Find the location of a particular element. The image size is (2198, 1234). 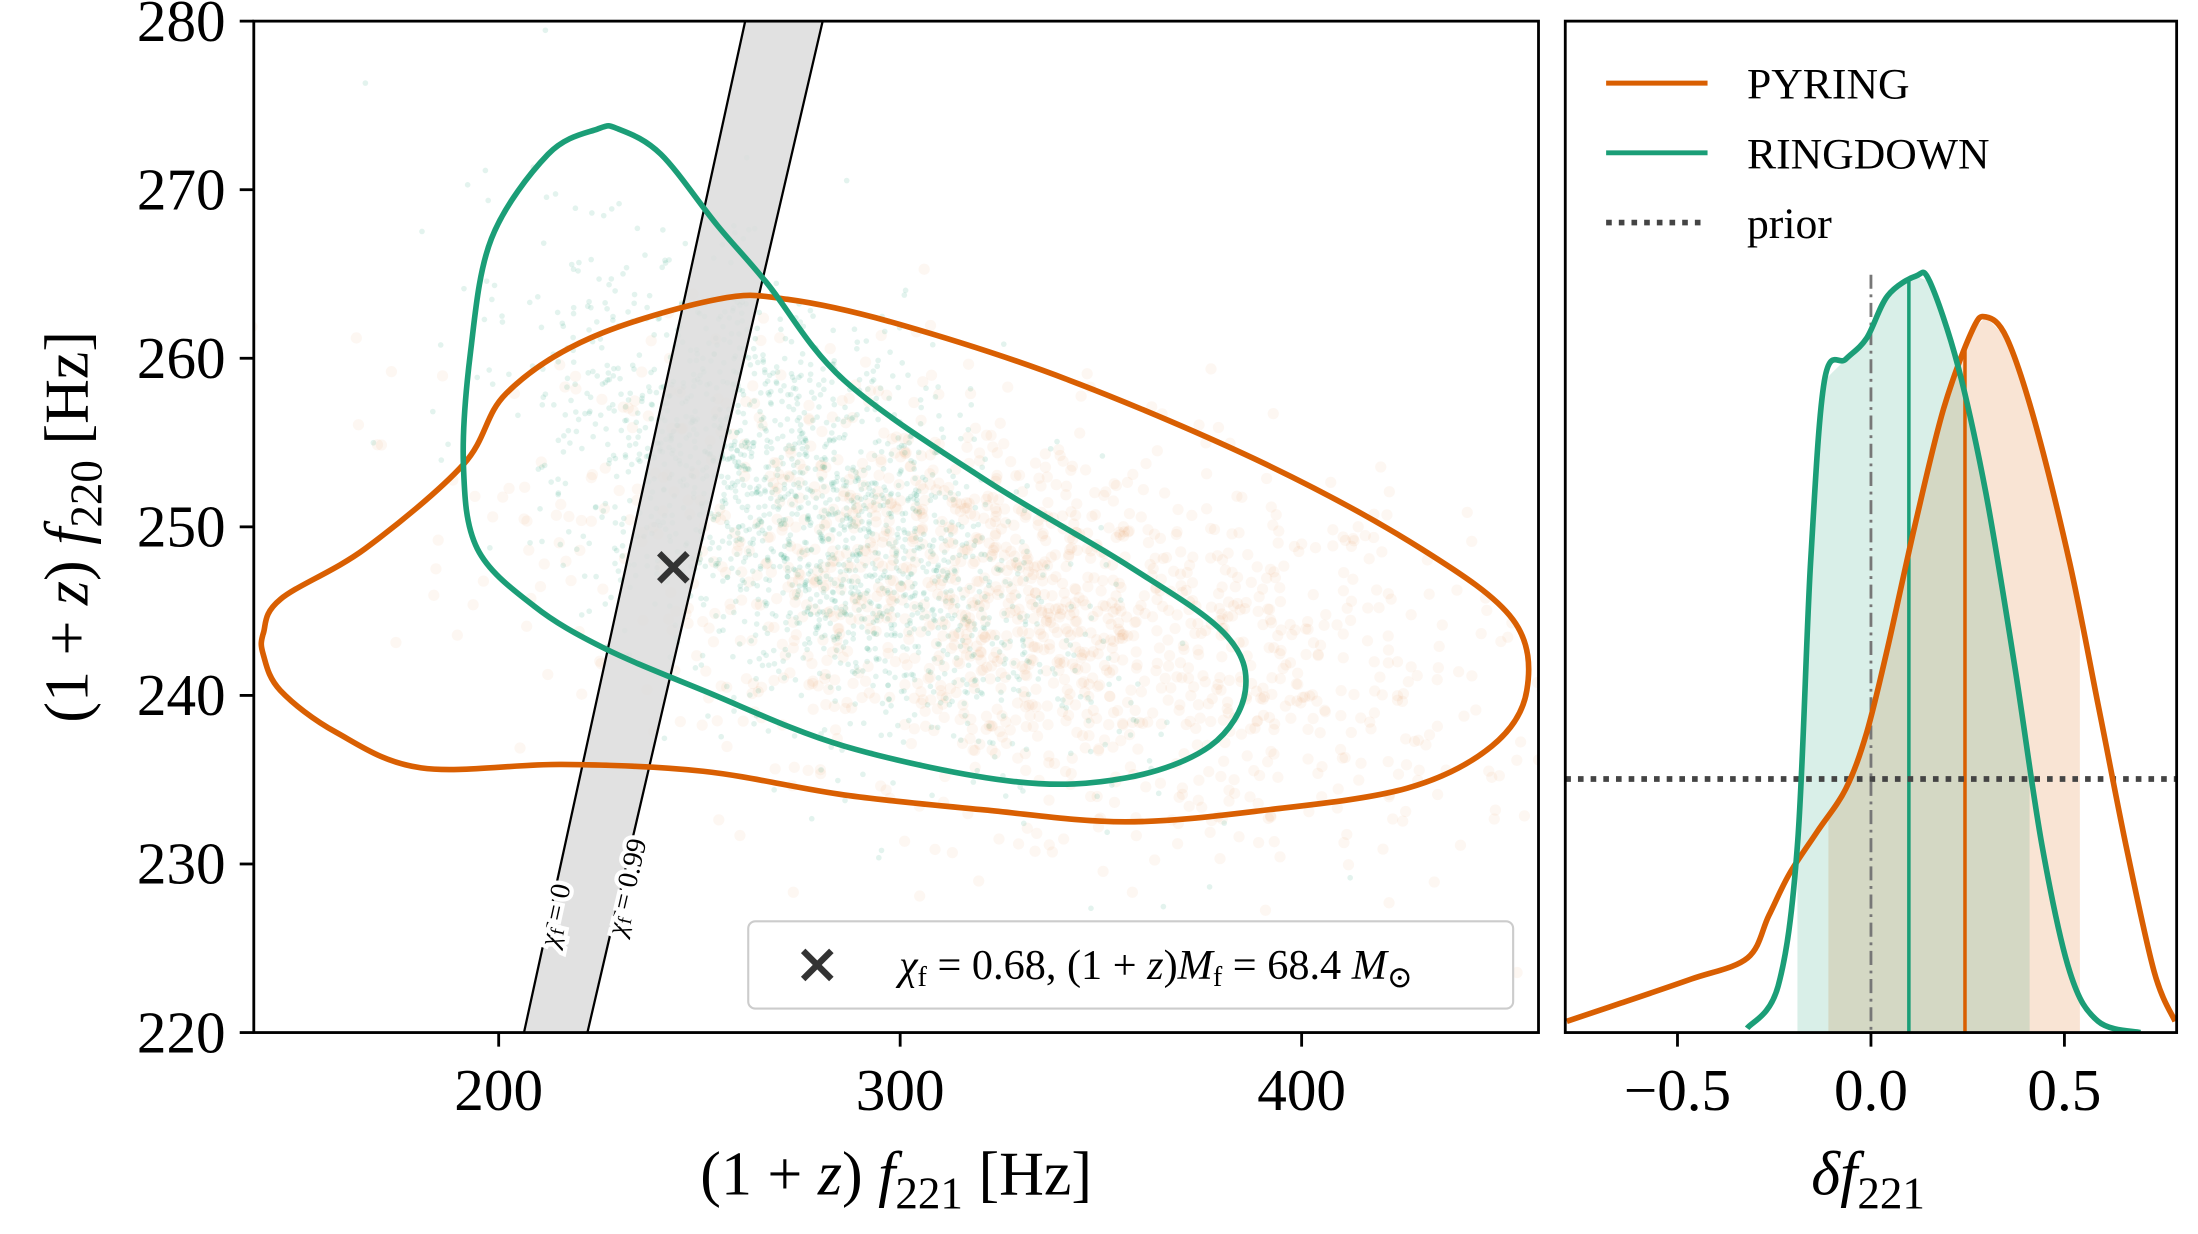

y-tick-label: 260 is located at coordinates (181, 358).